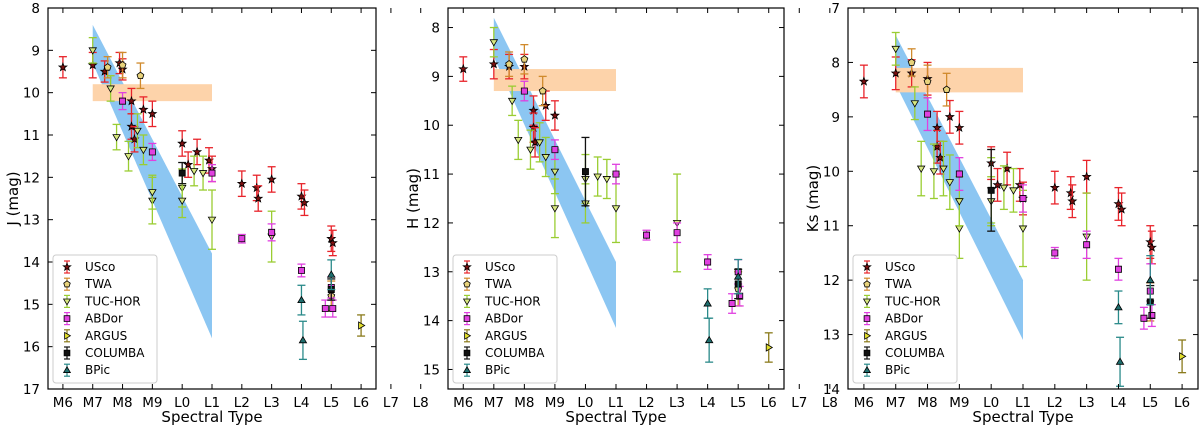  What do you see at coordinates (35, 9) in the screenshot?
I see `y-tick-label: 8` at bounding box center [35, 9].